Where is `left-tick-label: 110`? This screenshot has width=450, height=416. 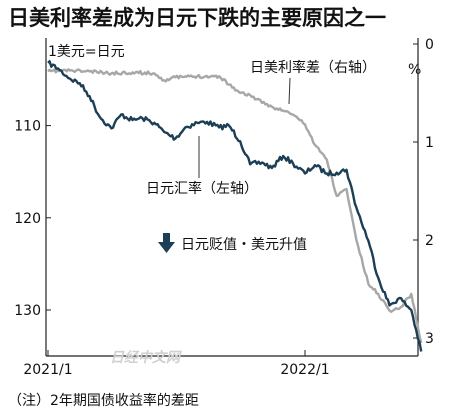
left-tick-label: 110 is located at coordinates (27, 127).